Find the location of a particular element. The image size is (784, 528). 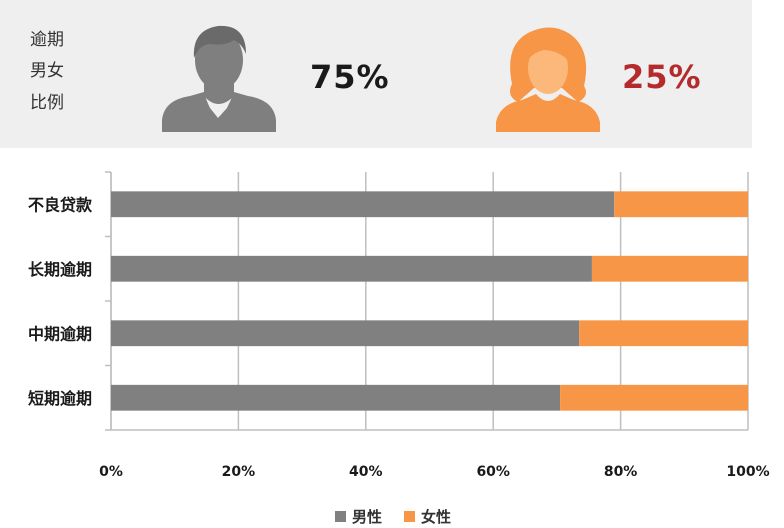

category-label: 短期逾期 is located at coordinates (60, 398).